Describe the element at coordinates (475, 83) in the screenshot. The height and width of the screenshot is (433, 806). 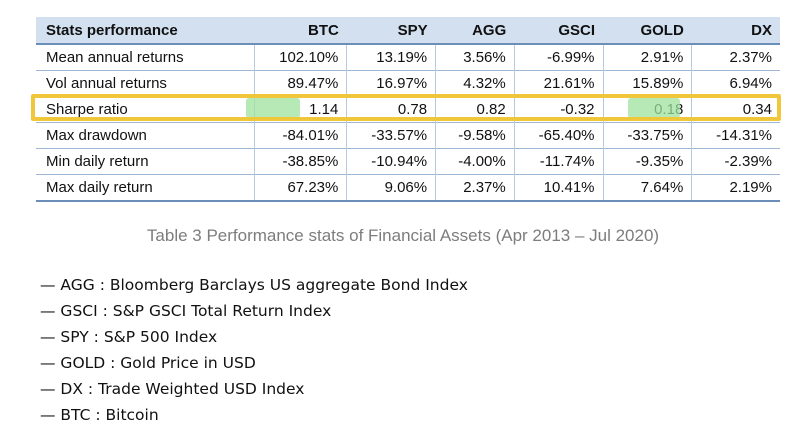
I see `cell-agg: 4.32%` at that location.